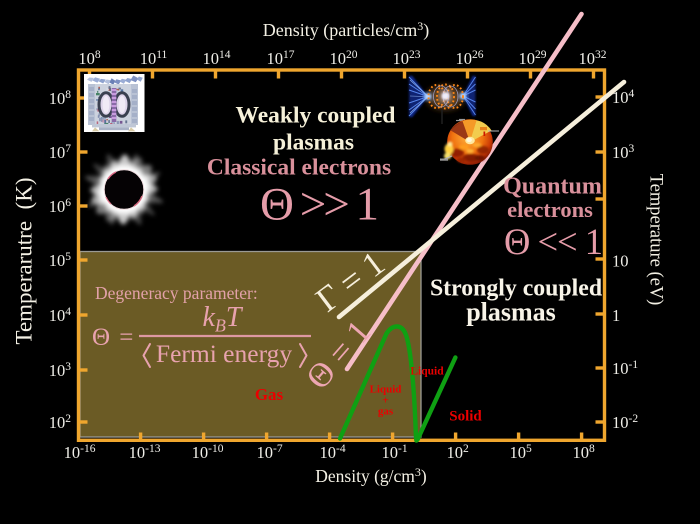 The height and width of the screenshot is (524, 700). I want to click on svg-text: 10²⁰, so click(344, 58).